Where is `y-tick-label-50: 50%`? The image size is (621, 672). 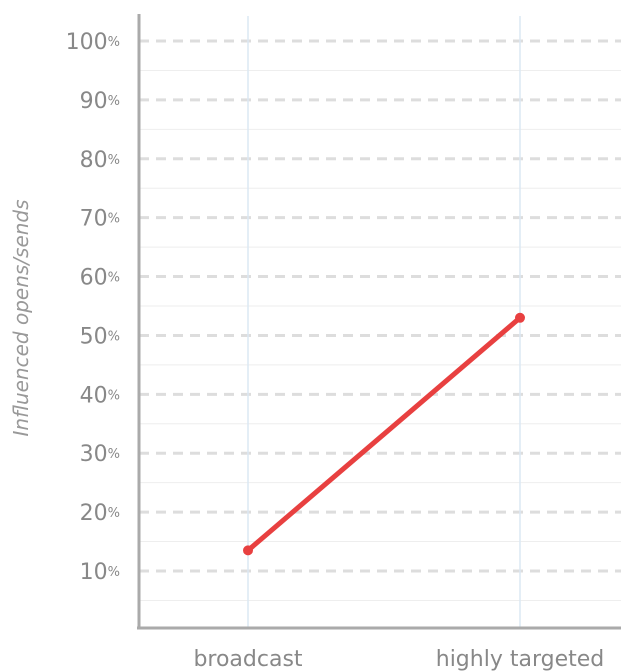
y-tick-label-50: 50% is located at coordinates (100, 336).